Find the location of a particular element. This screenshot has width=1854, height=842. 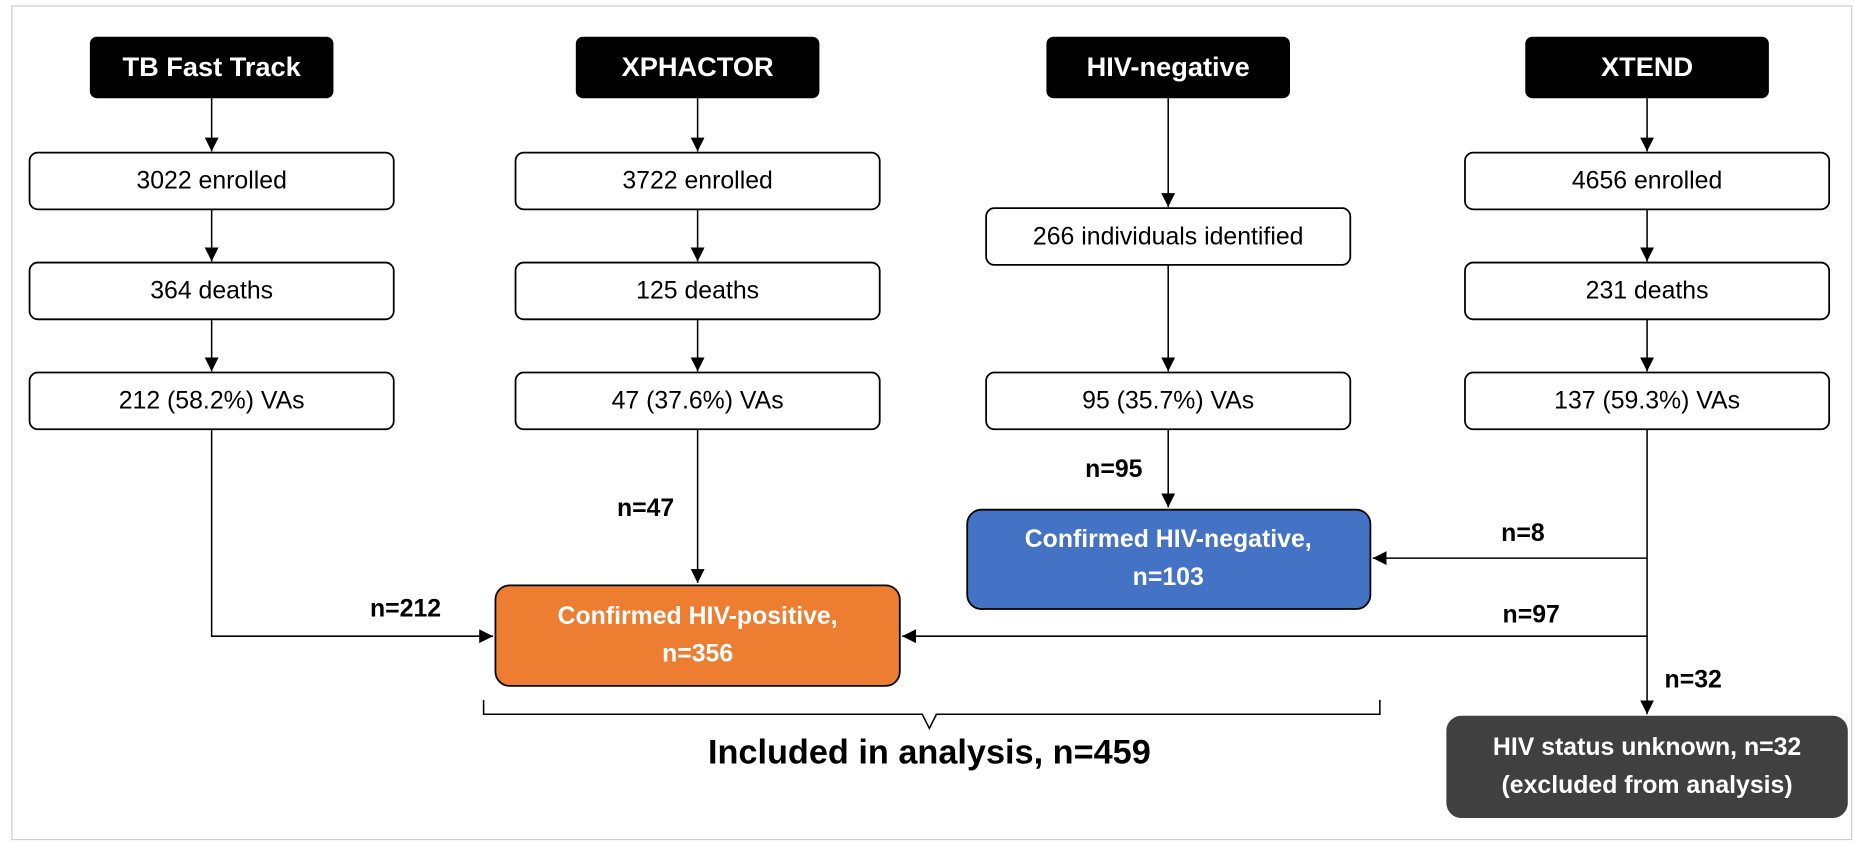

header-label: HIV-negative is located at coordinates (1168, 66).